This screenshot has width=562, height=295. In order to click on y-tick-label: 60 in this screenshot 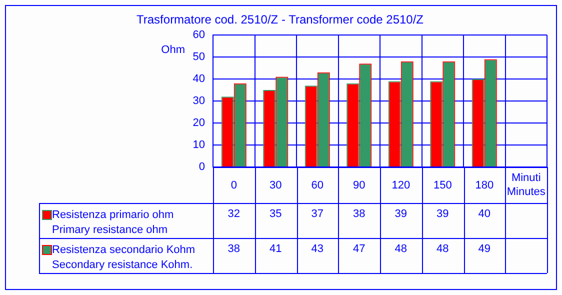, I will do `click(198, 35)`.